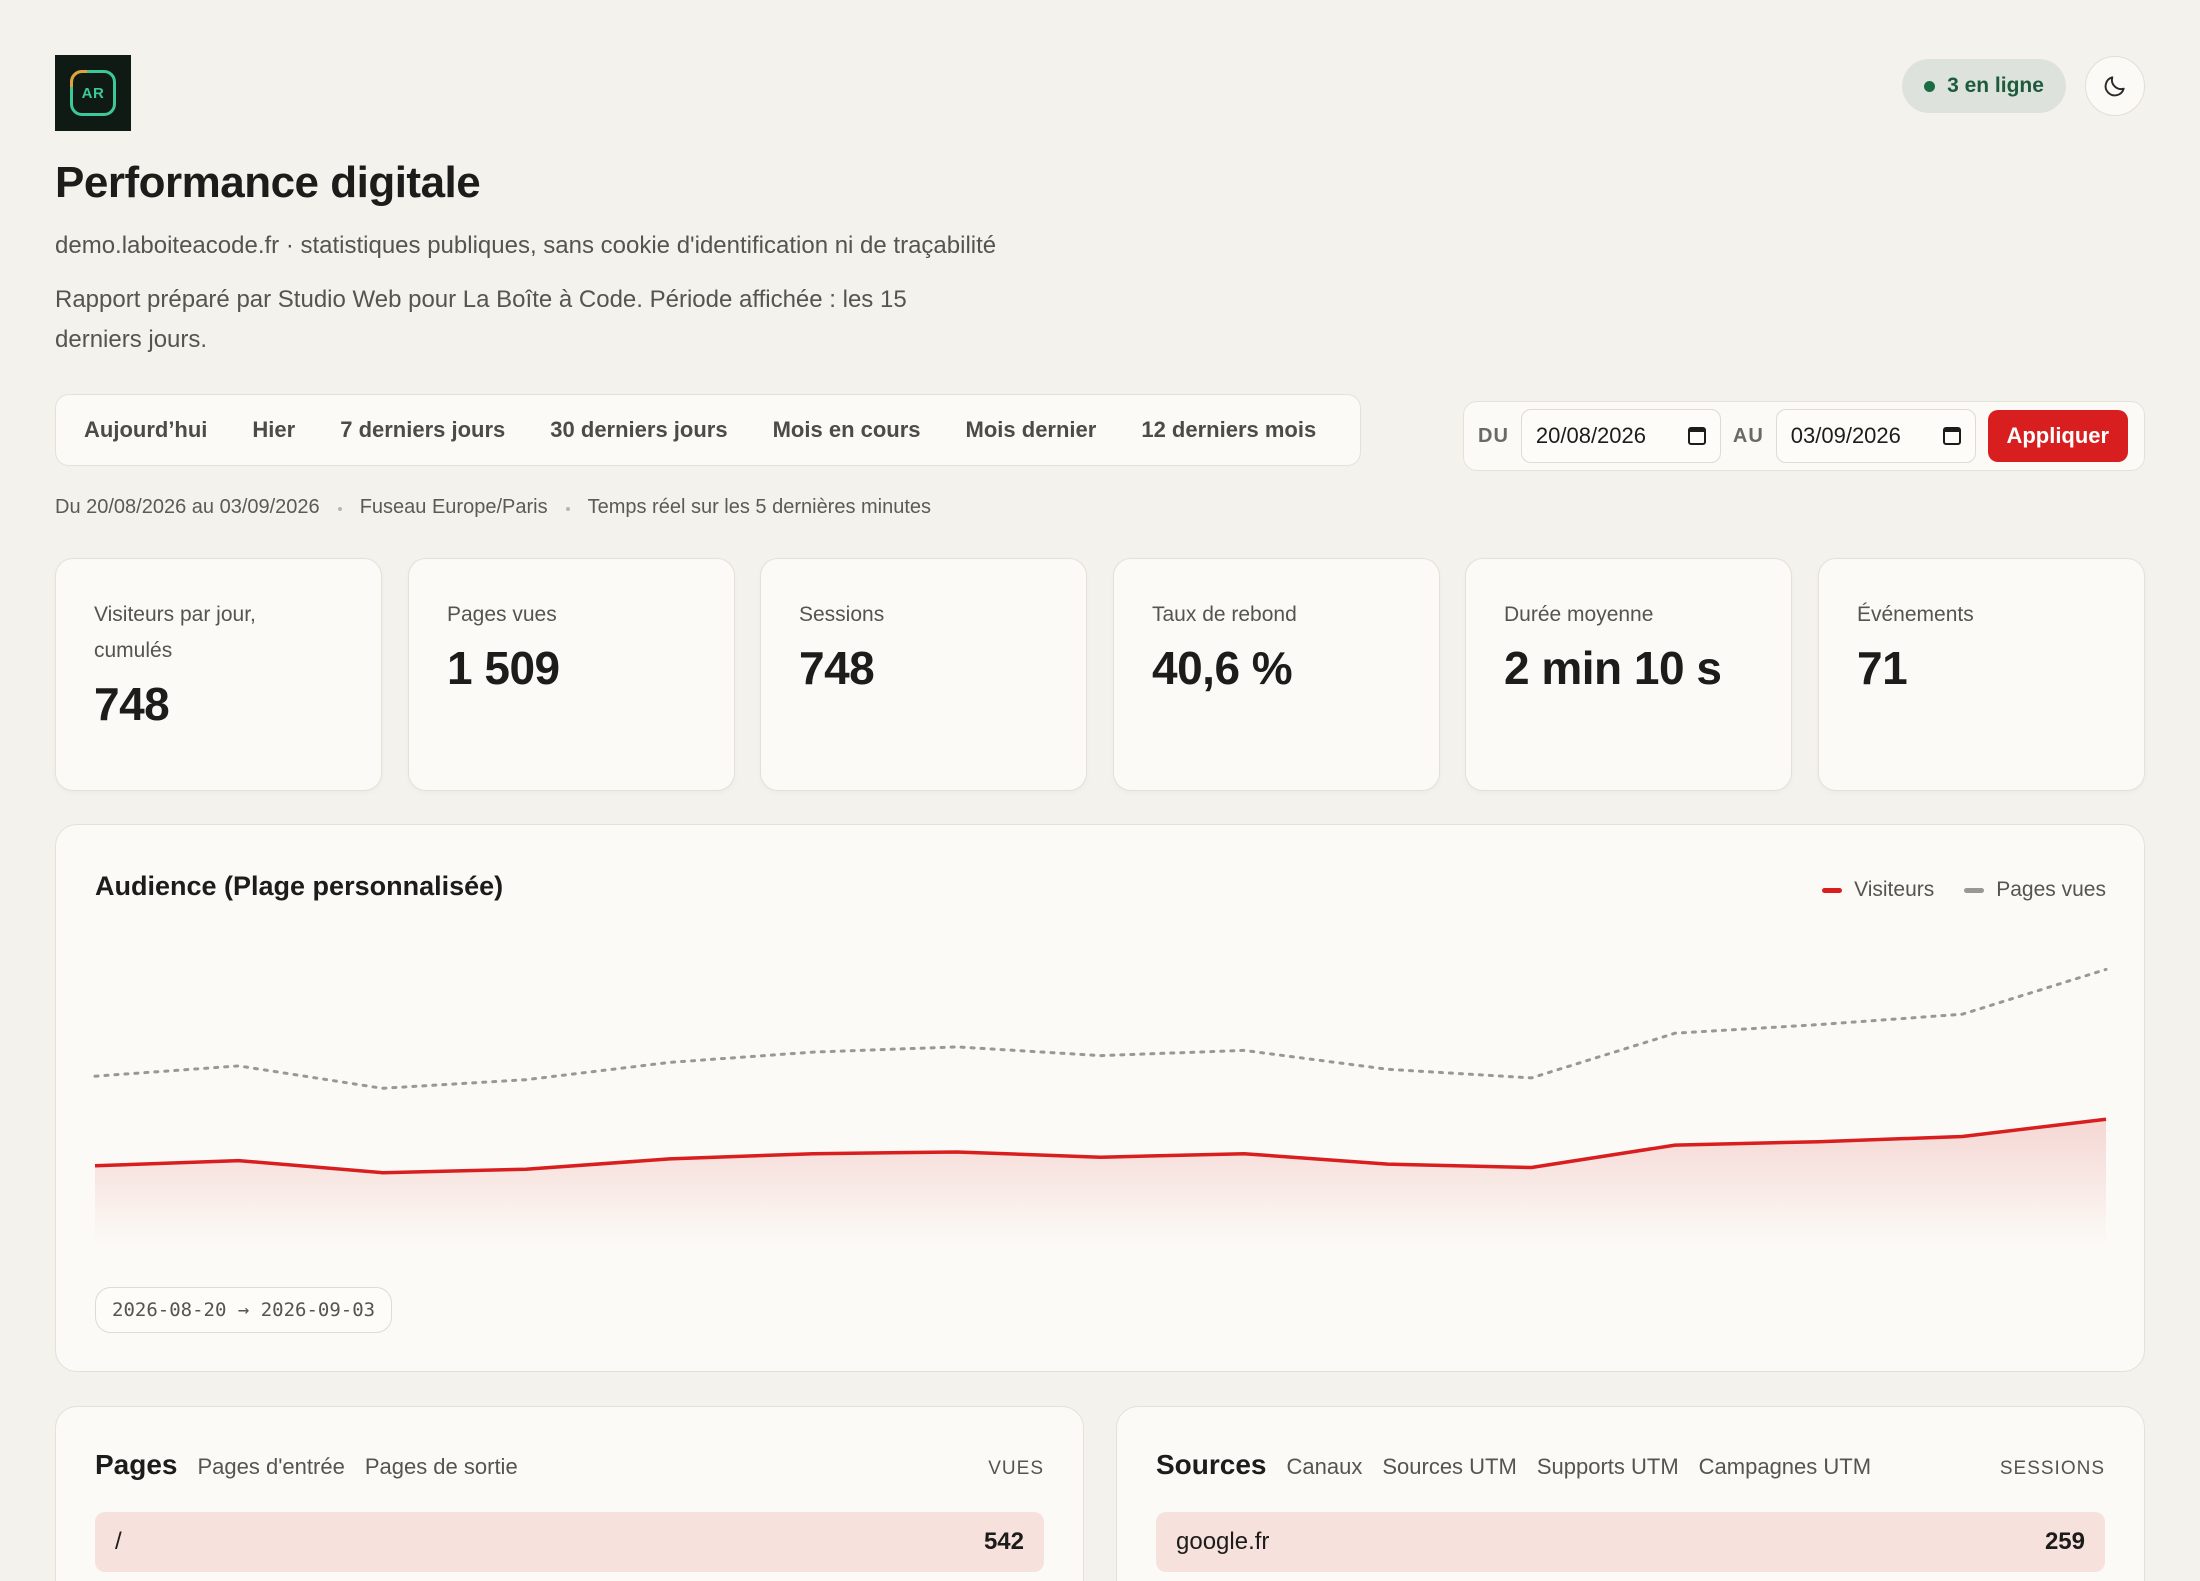  Describe the element at coordinates (175, 632) in the screenshot. I see `kpi-label: Visiteurs par jour, cumulés` at that location.